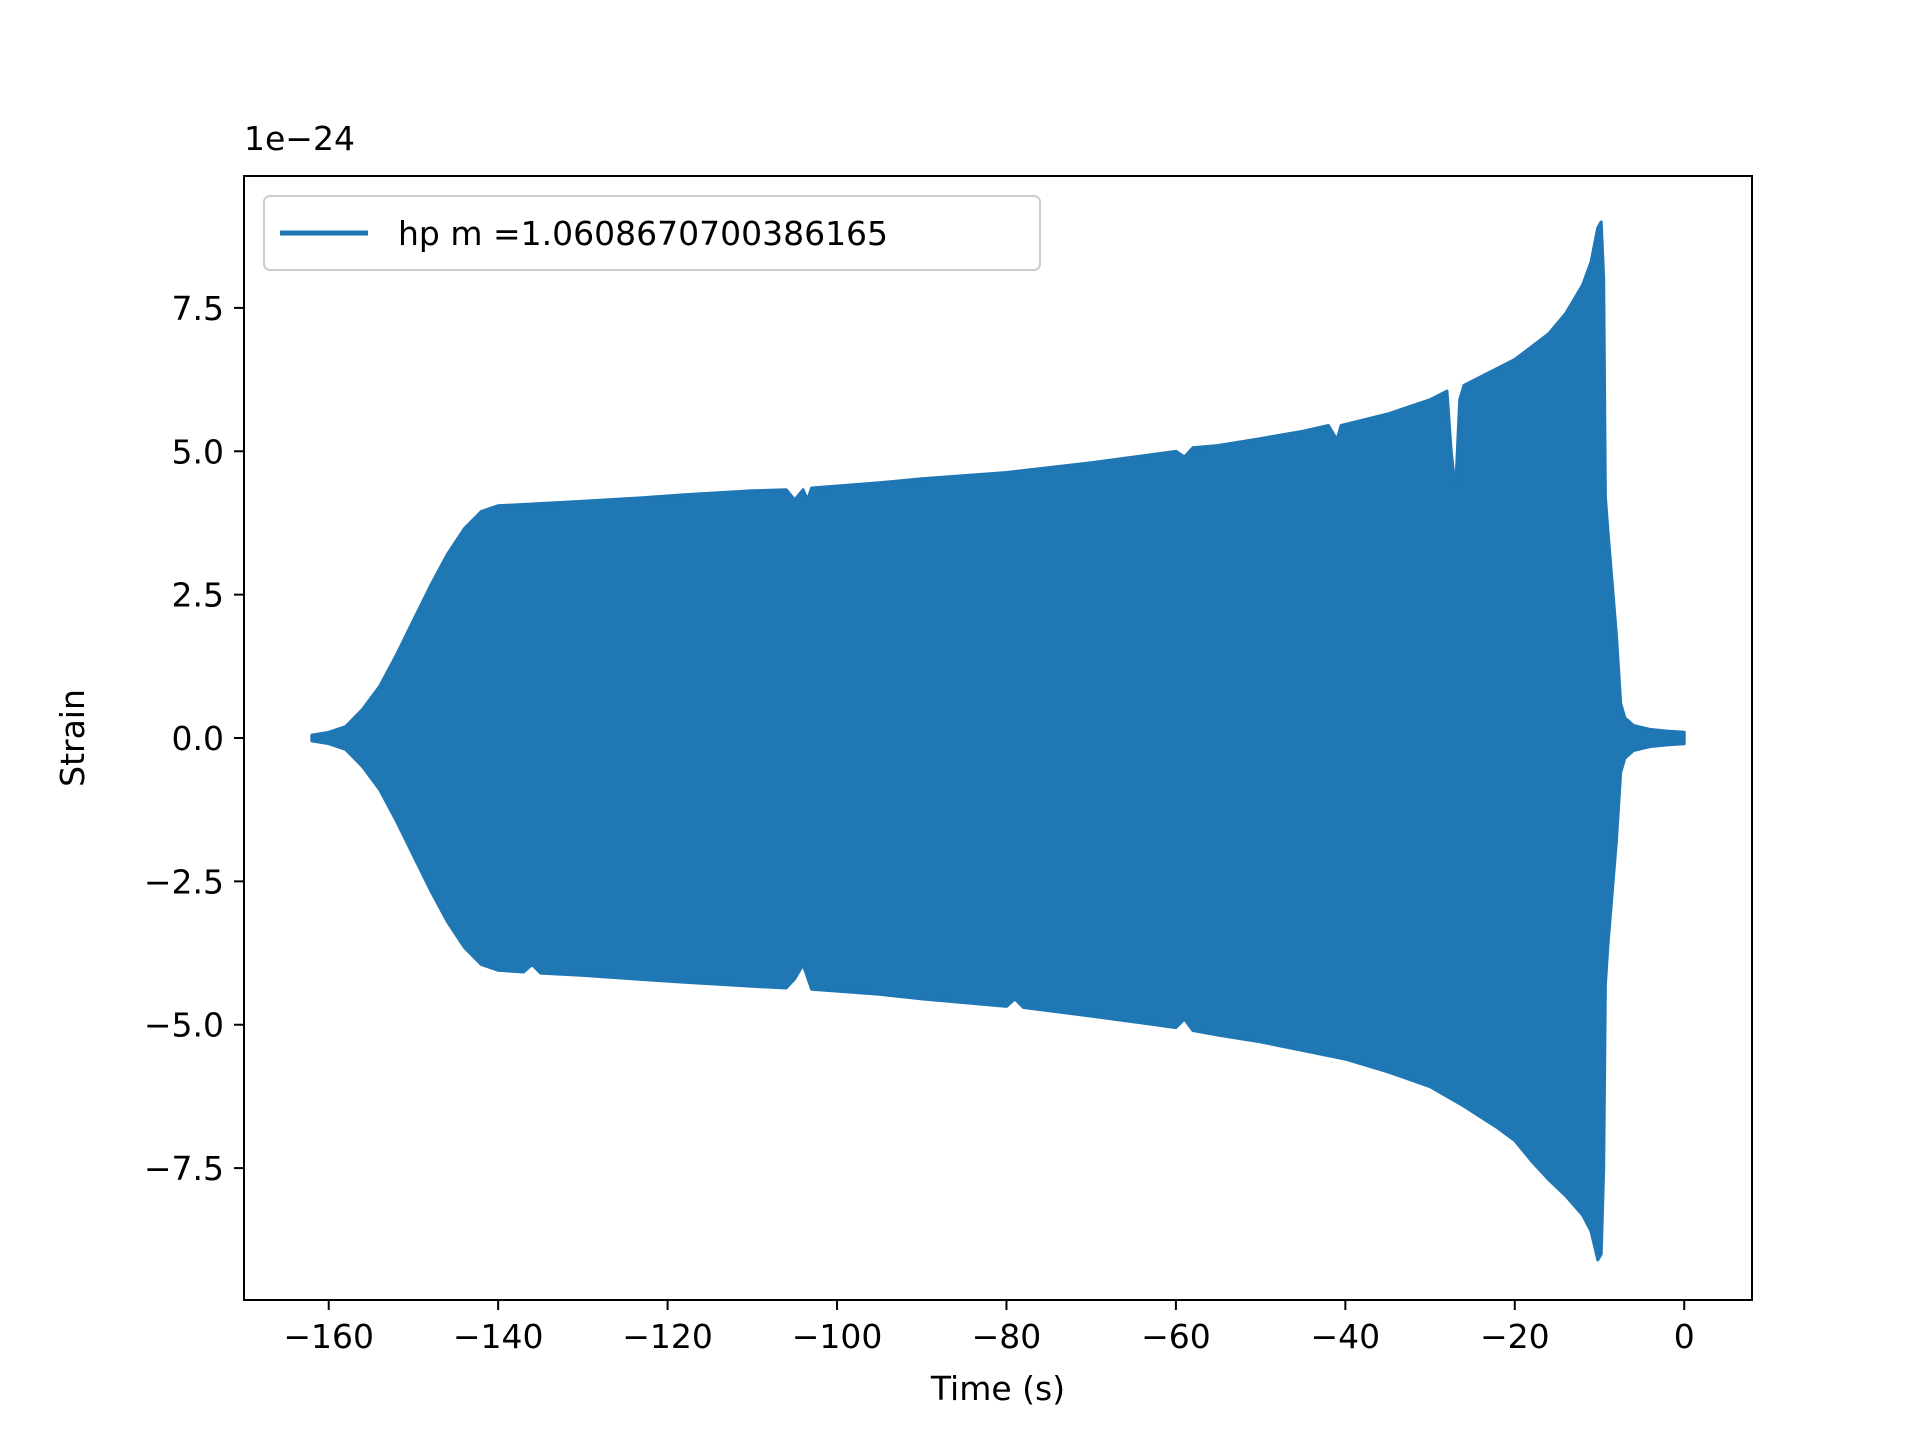 The image size is (1920, 1445). I want to click on legend-box, so click(652, 233).